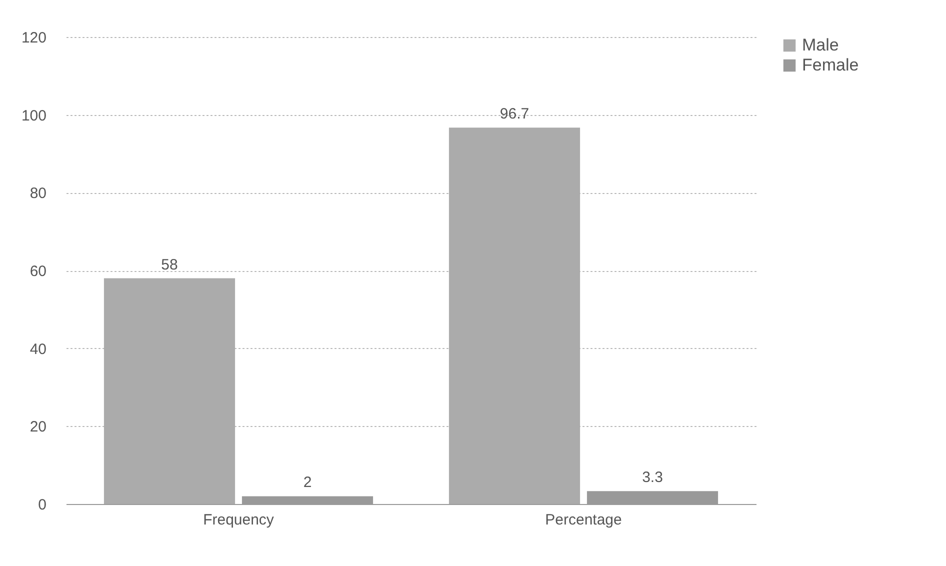 This screenshot has height=566, width=946. I want to click on x-tick-label: Frequency, so click(238, 520).